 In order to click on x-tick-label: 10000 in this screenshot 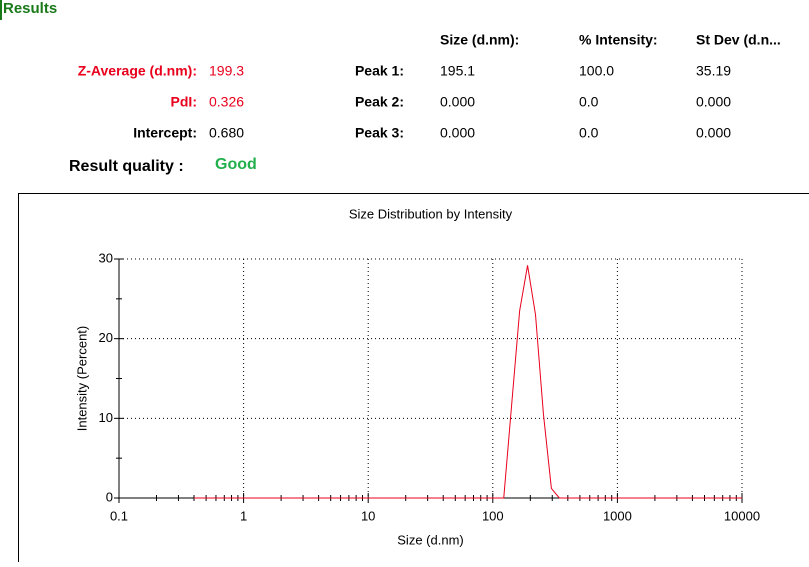, I will do `click(742, 515)`.